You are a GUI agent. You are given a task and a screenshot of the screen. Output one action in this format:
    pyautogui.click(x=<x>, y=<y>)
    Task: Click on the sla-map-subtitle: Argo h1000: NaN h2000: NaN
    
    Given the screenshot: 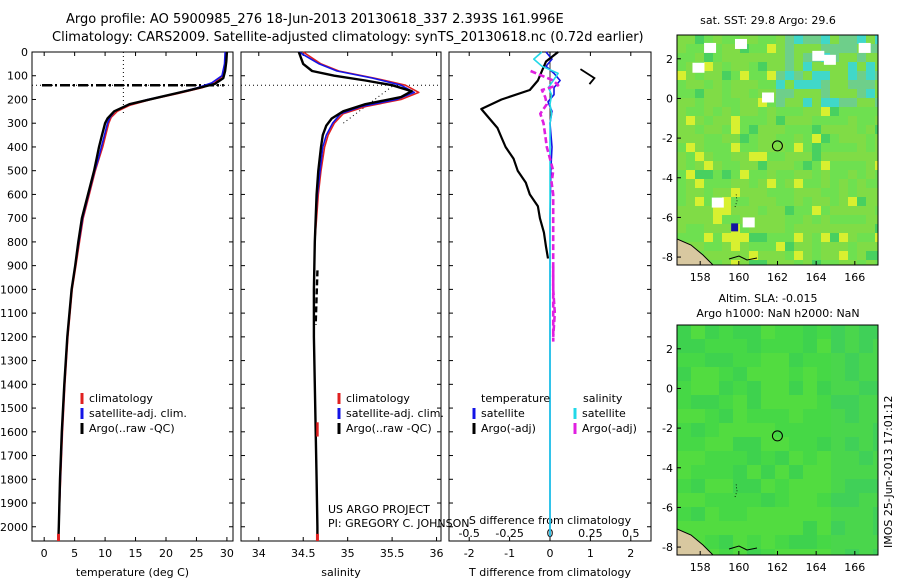 What is the action you would take?
    pyautogui.click(x=777, y=313)
    